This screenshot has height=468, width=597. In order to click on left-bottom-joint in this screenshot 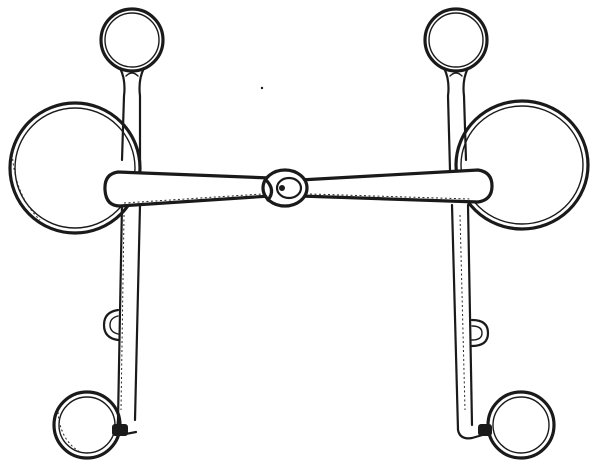, I will do `click(120, 430)`.